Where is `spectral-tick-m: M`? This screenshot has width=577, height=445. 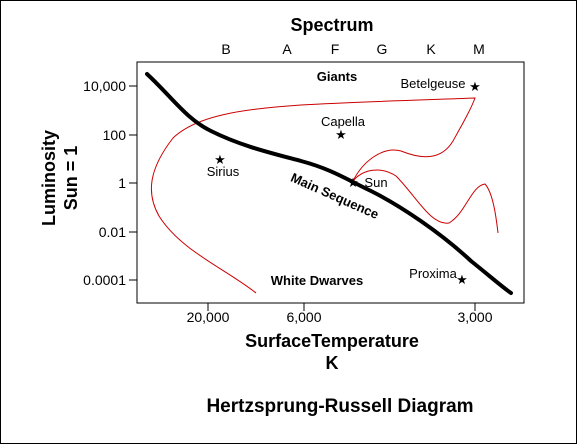
spectral-tick-m: M is located at coordinates (479, 49).